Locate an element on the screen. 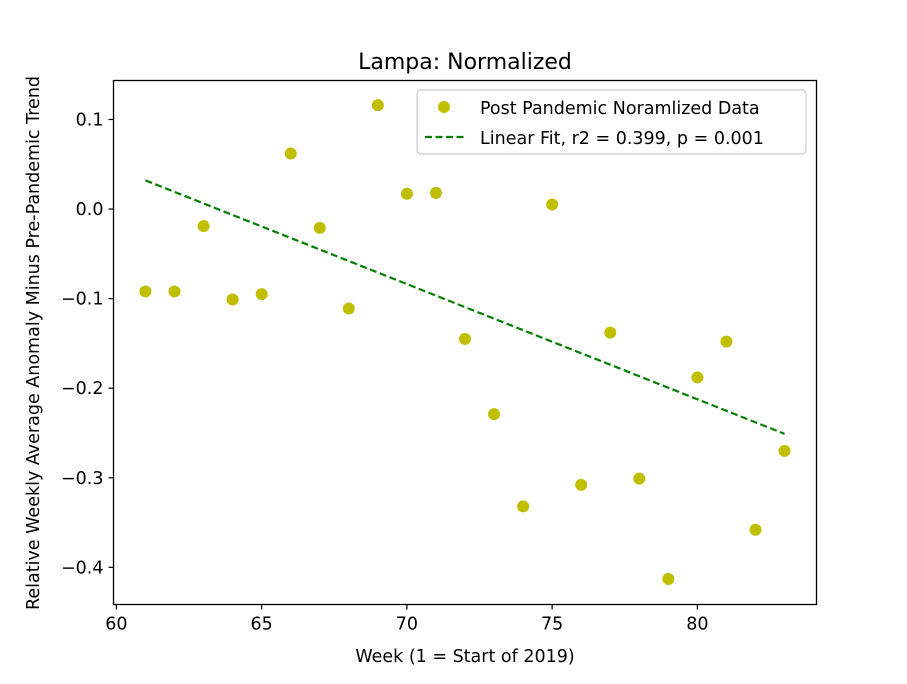  y-tick-label: −0.2 is located at coordinates (82, 389).